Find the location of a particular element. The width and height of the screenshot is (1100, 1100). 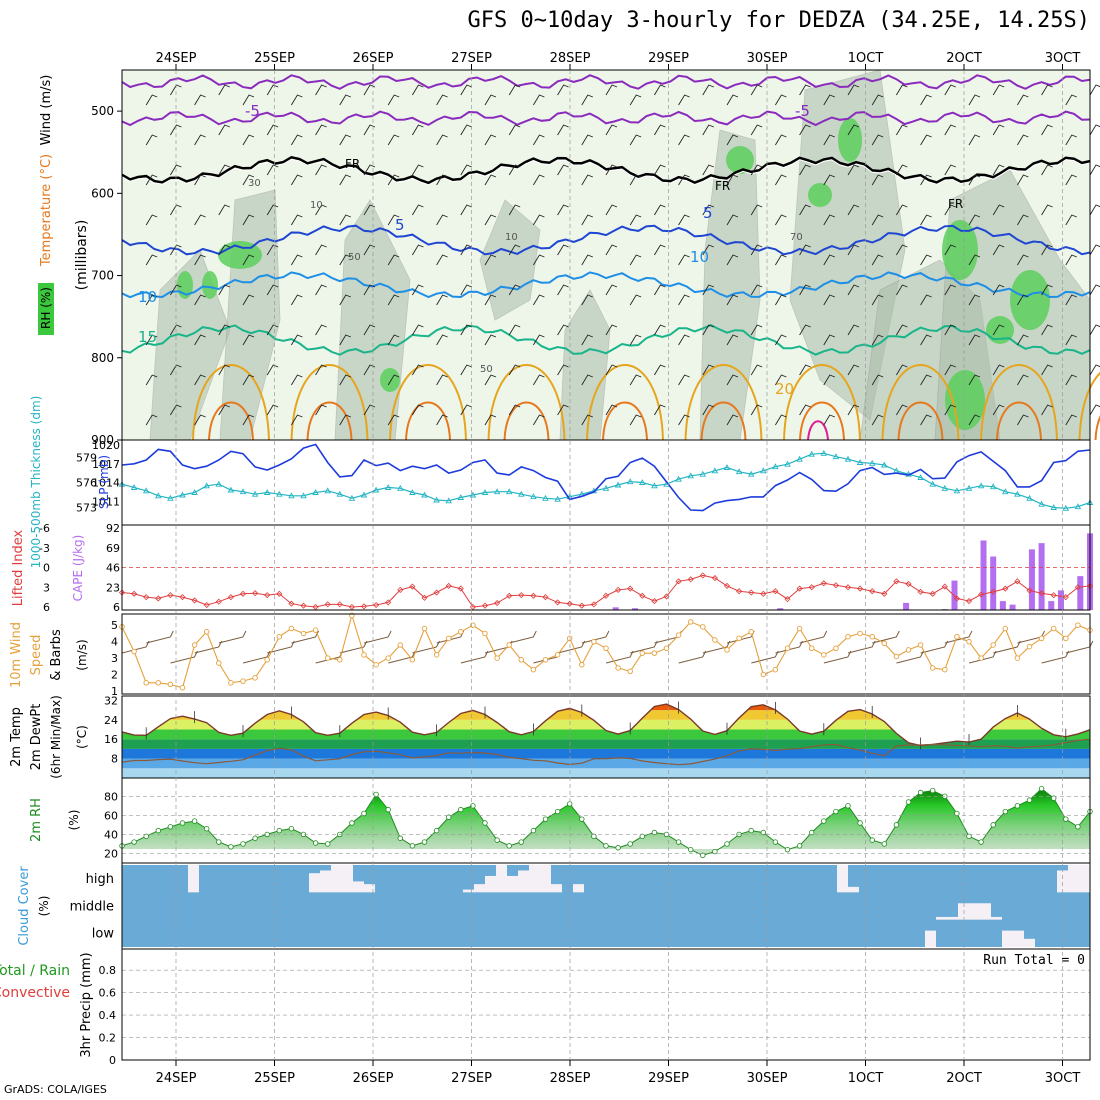

pressure-axis-label: (millibars) is located at coordinates (82, 255).